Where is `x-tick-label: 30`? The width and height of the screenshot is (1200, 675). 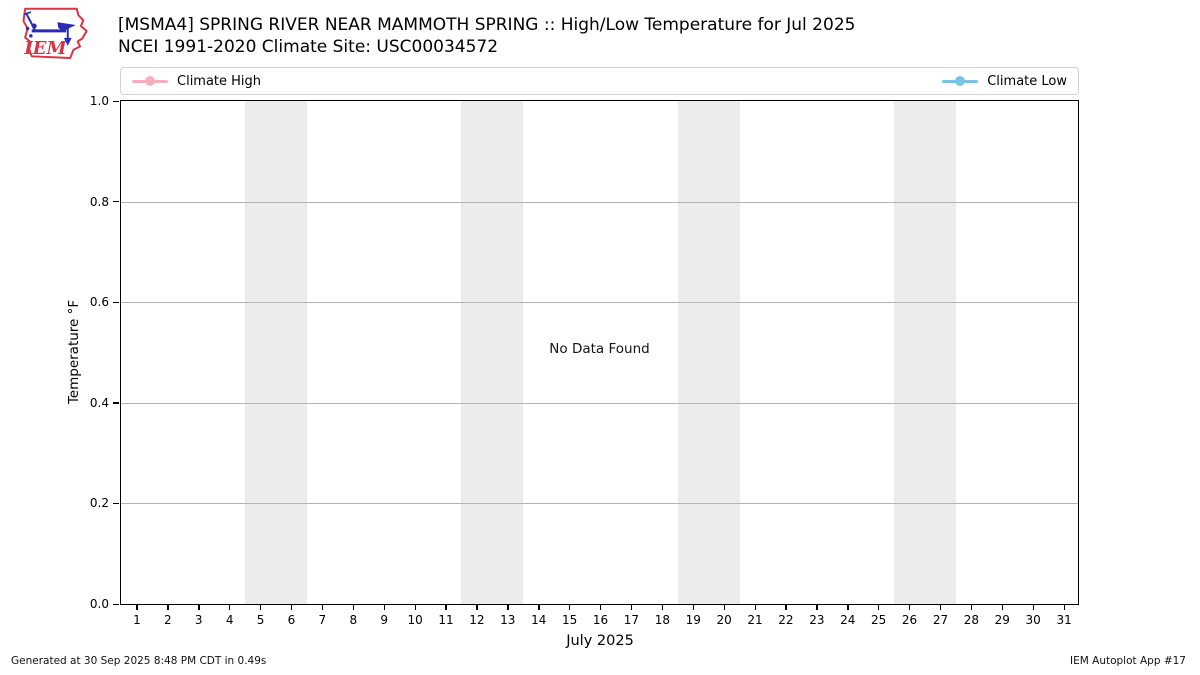 x-tick-label: 30 is located at coordinates (1033, 620).